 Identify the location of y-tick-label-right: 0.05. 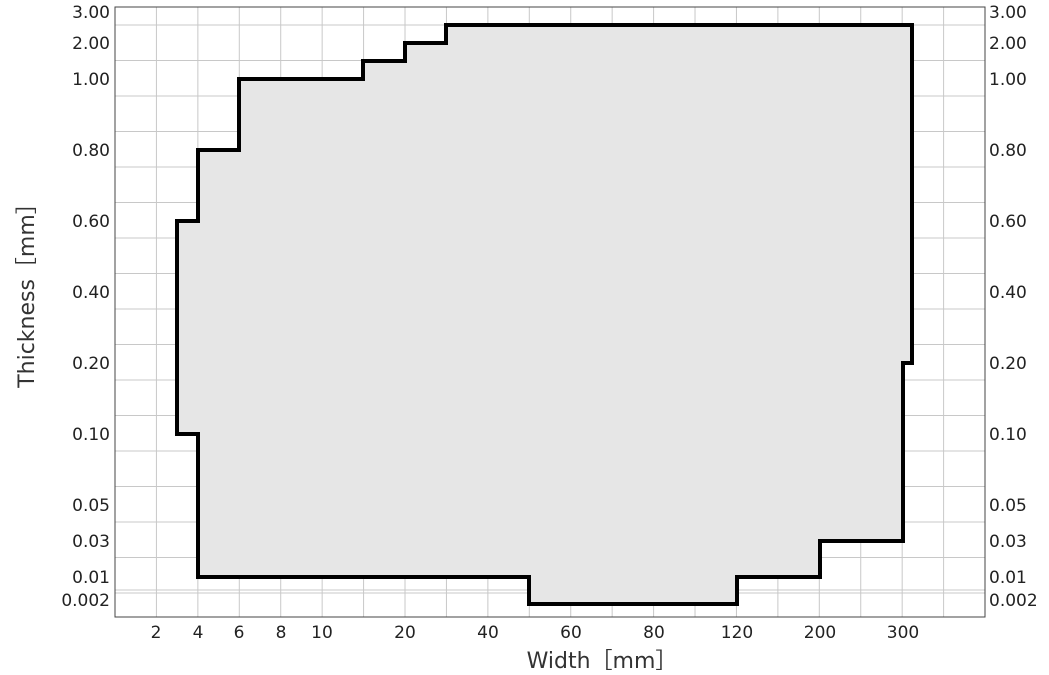
(1008, 506).